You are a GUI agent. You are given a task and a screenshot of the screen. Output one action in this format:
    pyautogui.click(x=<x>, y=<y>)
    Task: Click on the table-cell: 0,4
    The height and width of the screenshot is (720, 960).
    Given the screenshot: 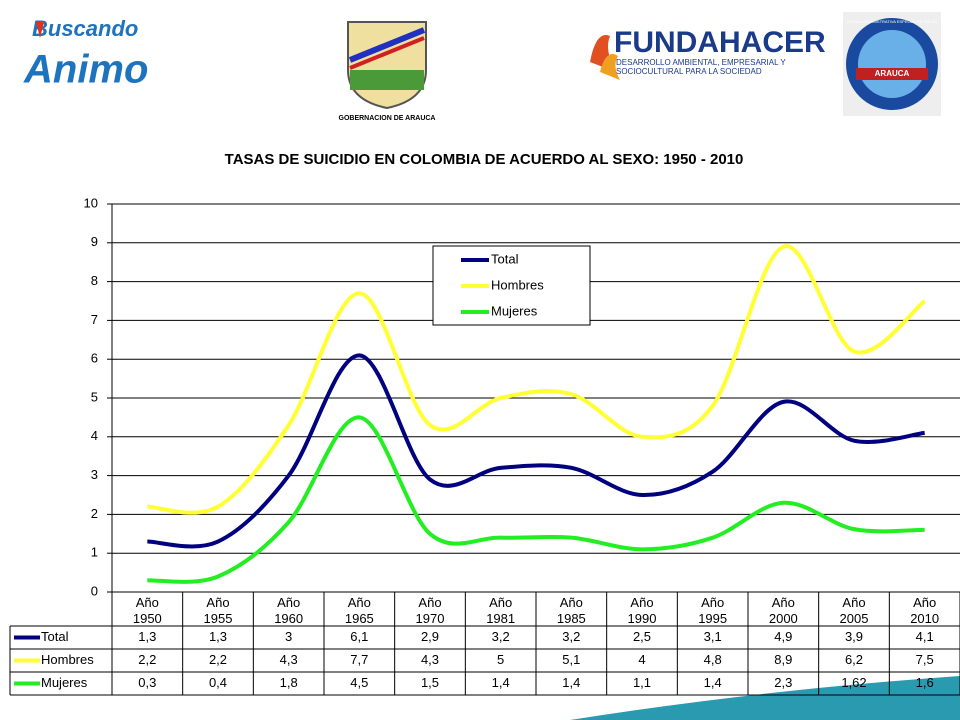 What is the action you would take?
    pyautogui.click(x=218, y=682)
    